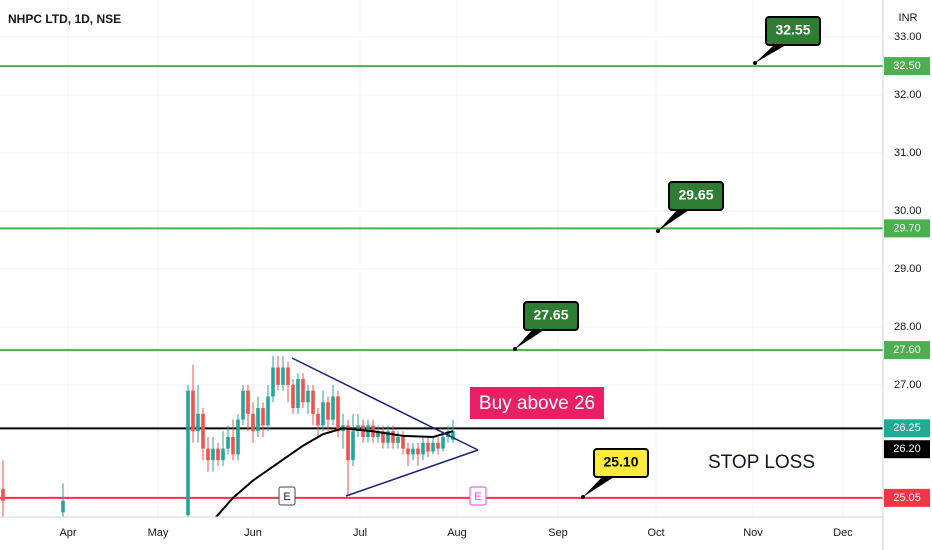 The image size is (932, 550). I want to click on callout-label: 32.55, so click(792, 30).